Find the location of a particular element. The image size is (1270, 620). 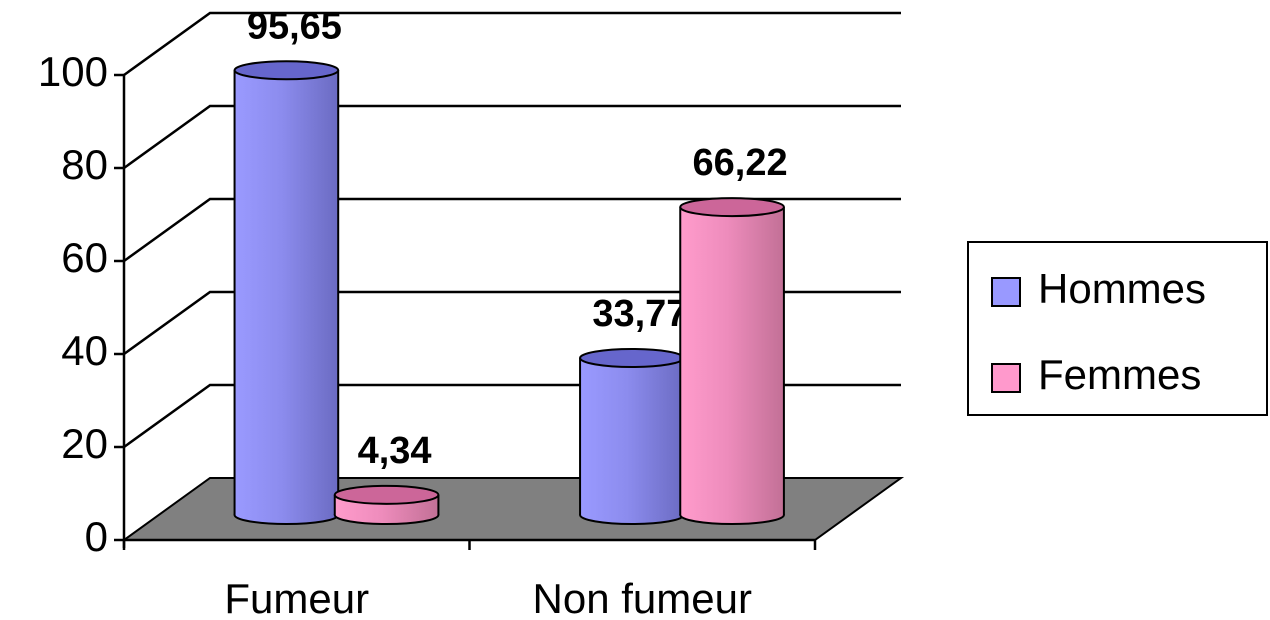

data-label: 95,65 is located at coordinates (294, 26).